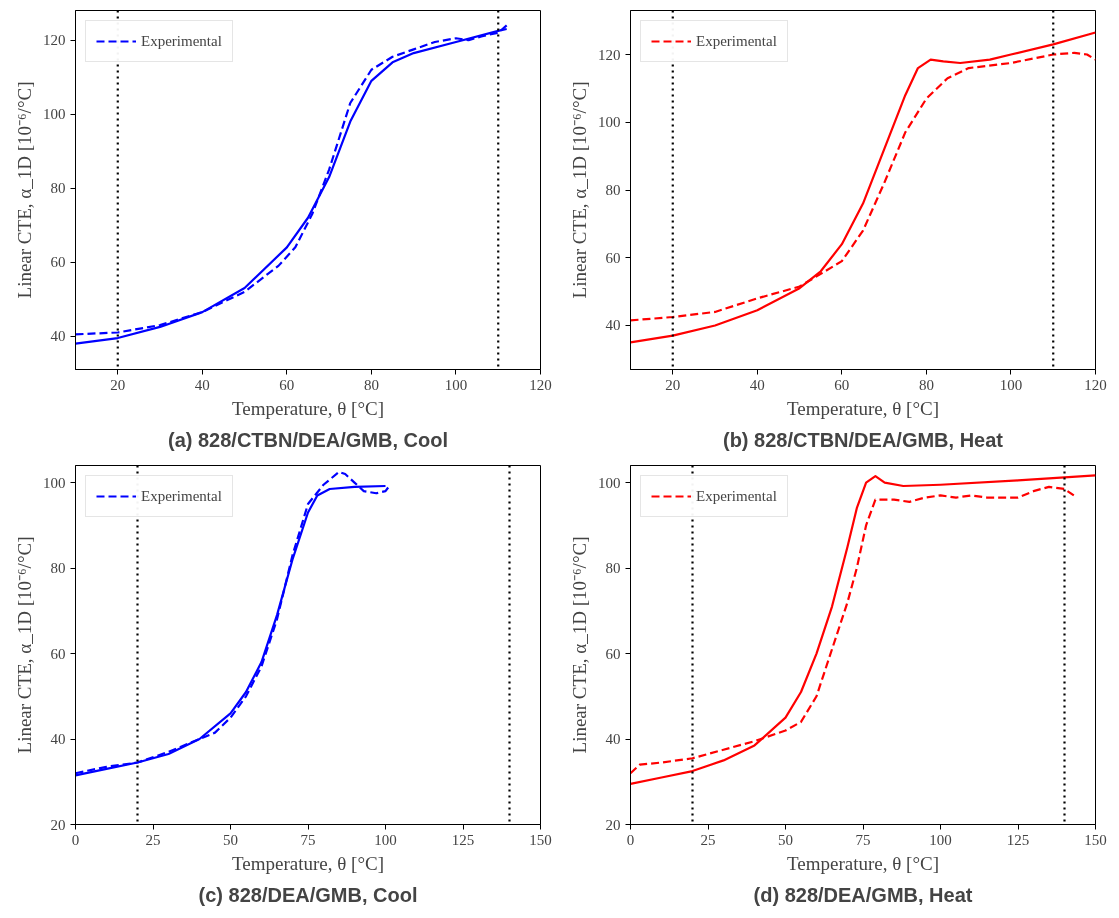  I want to click on text: (c) 828/DEA/GMB, Cool, so click(308, 894).